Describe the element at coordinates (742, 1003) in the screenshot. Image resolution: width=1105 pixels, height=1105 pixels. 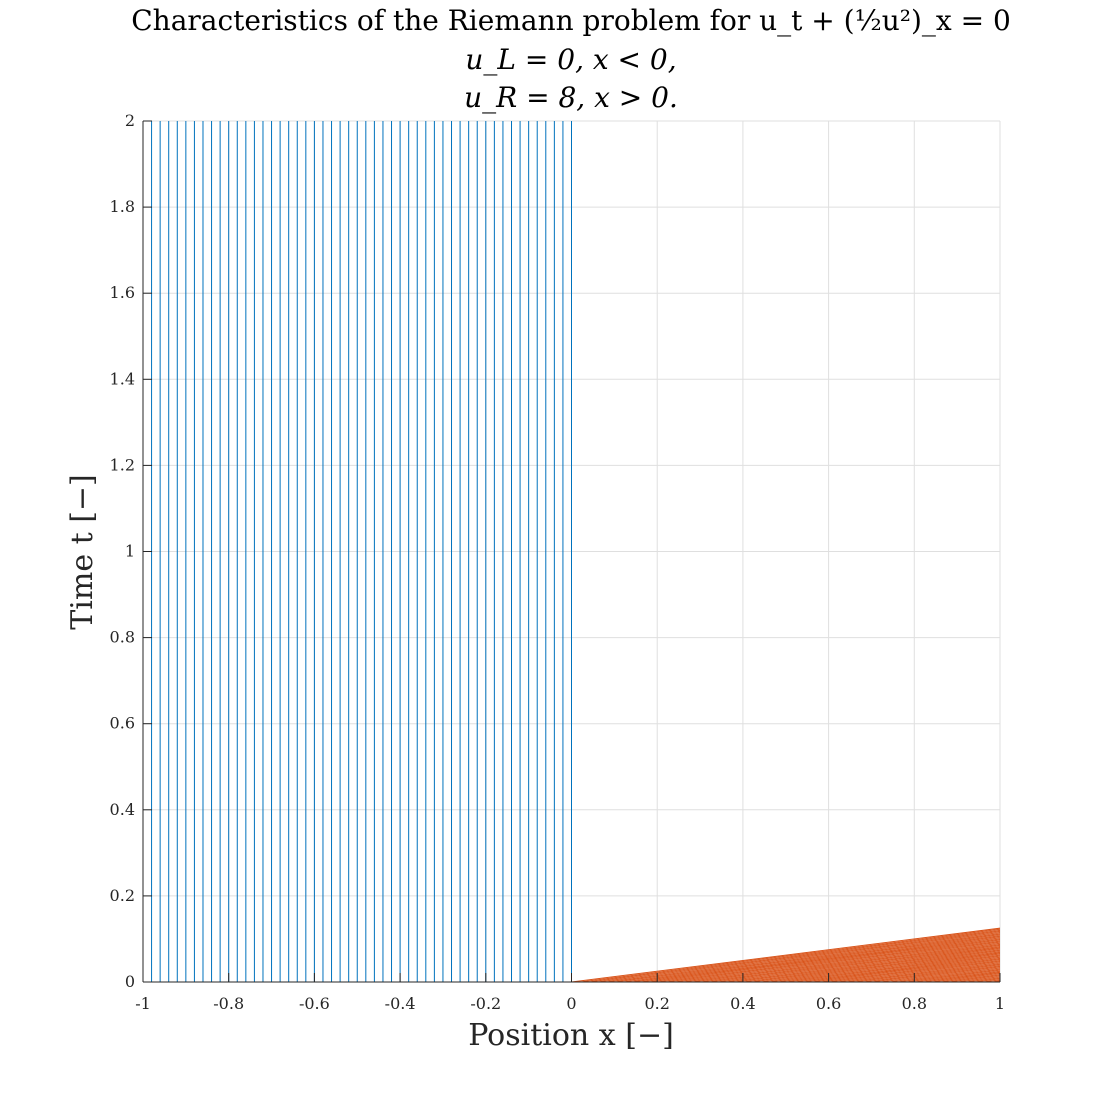
I see `x-tick-label: 0.4` at that location.